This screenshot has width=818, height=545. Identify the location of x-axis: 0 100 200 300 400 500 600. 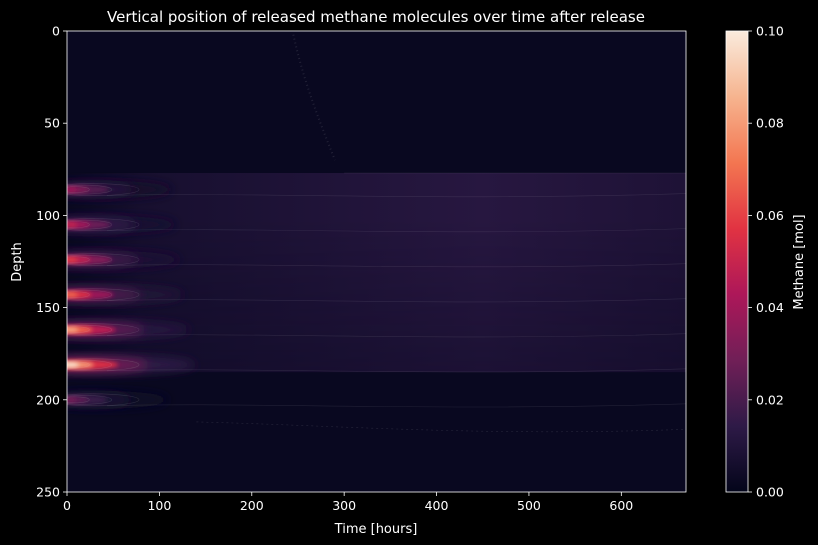
(348, 502).